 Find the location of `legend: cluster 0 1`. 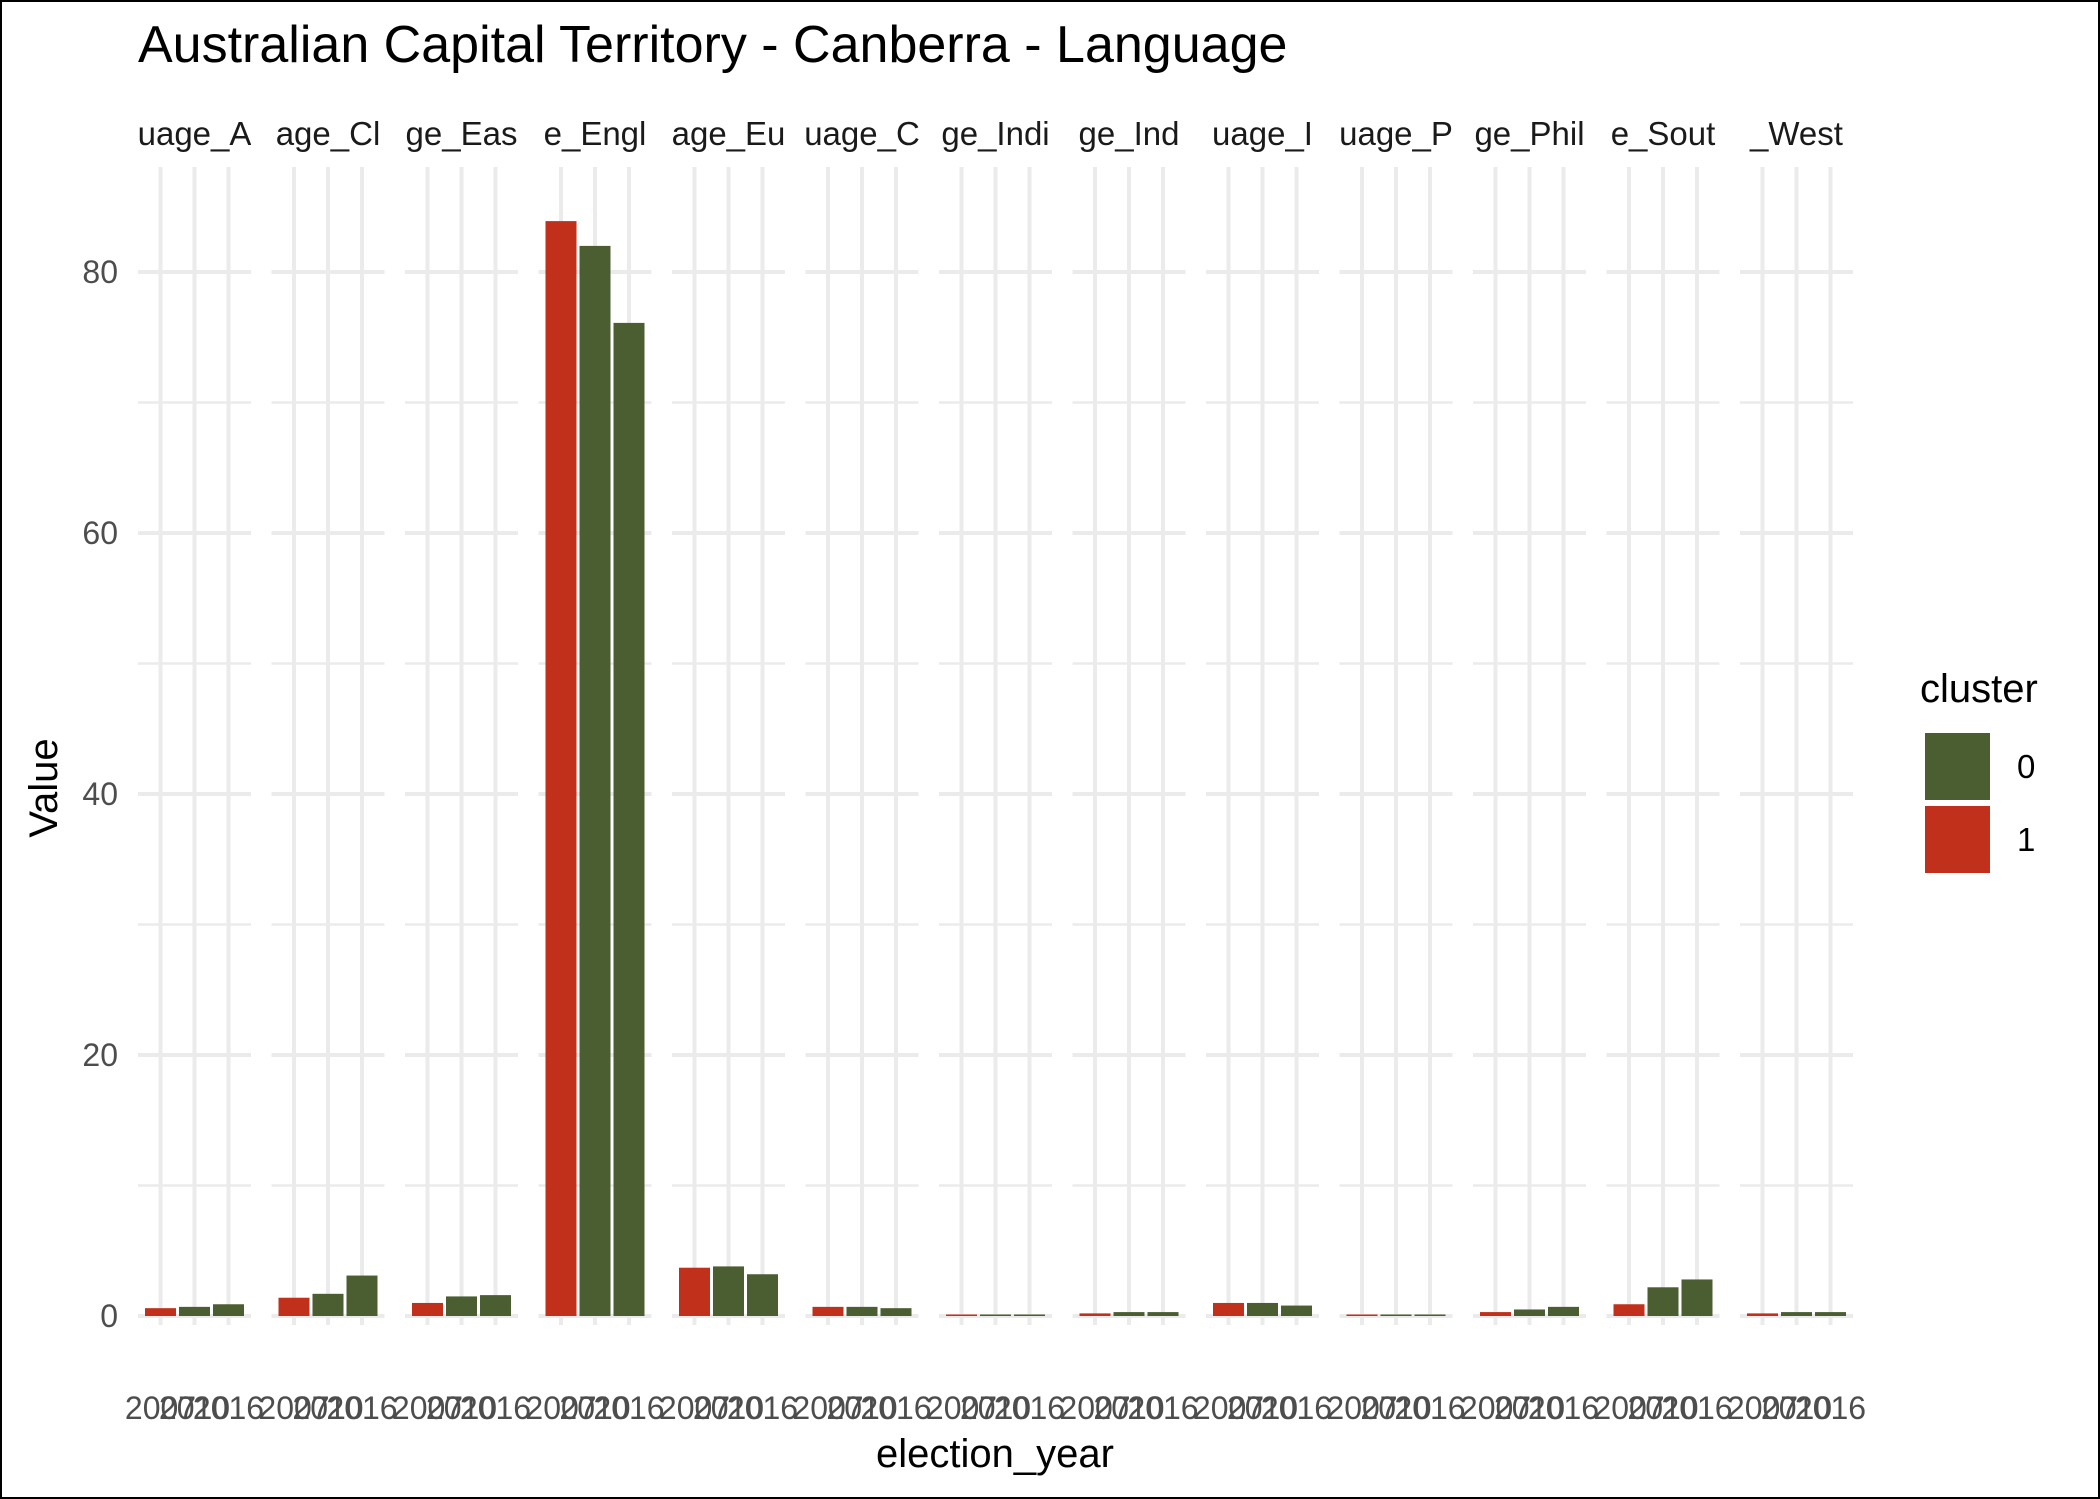

legend: cluster 0 1 is located at coordinates (1979, 770).